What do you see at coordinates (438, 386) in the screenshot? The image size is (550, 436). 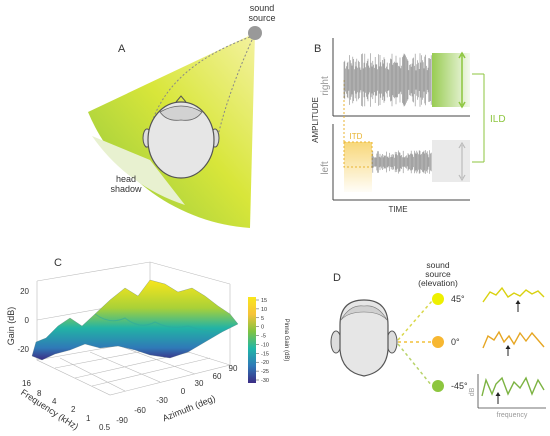 I see `source-dot-minus45` at bounding box center [438, 386].